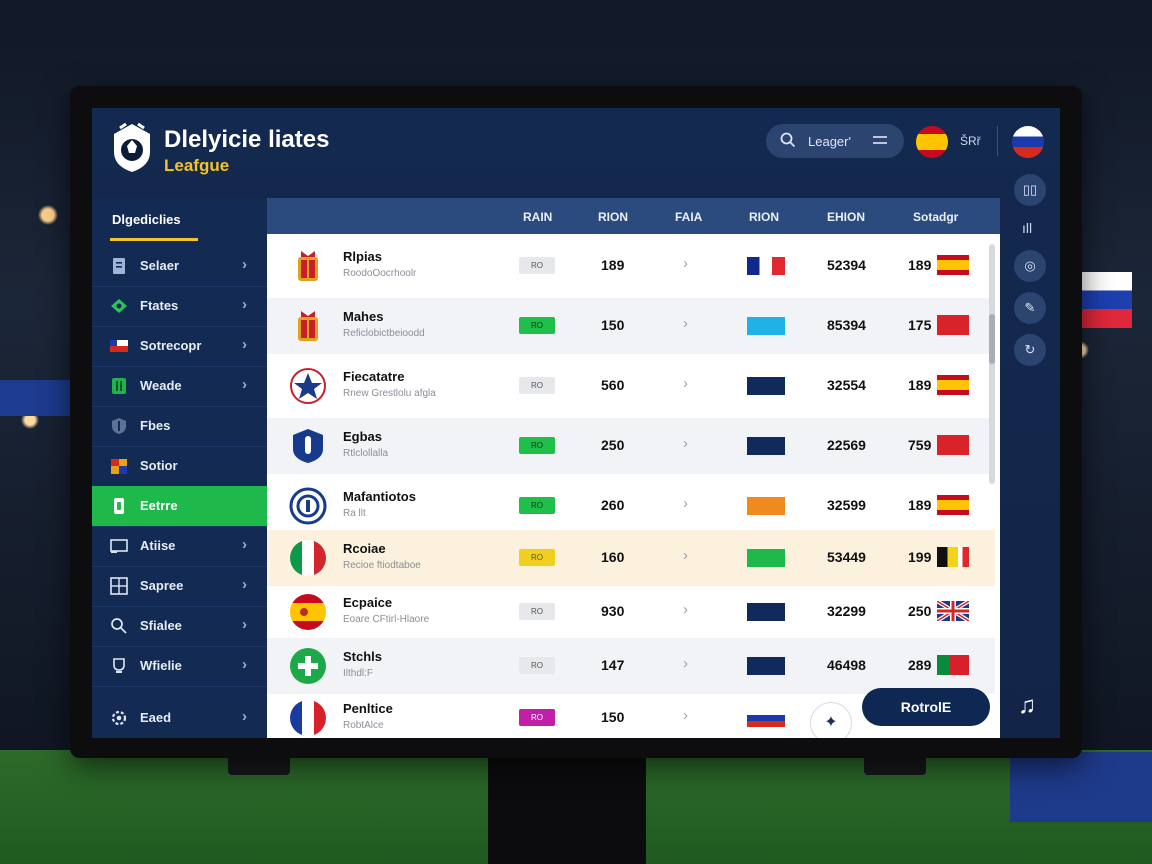  I want to click on stat-value: 46498, so click(846, 665).